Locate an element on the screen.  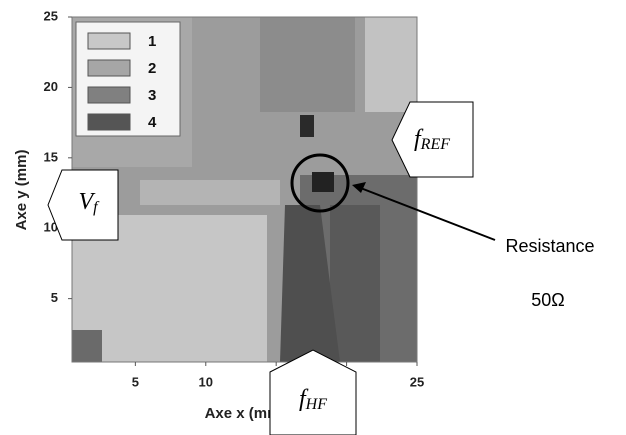
x-tick-label: 25 is located at coordinates (417, 381).